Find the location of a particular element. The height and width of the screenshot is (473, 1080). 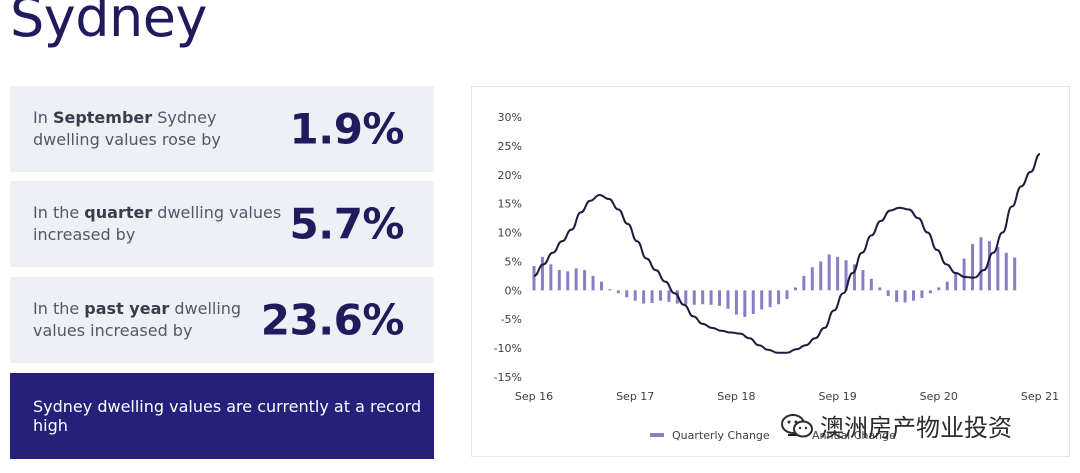

y-tick-label: 10% is located at coordinates (510, 233).